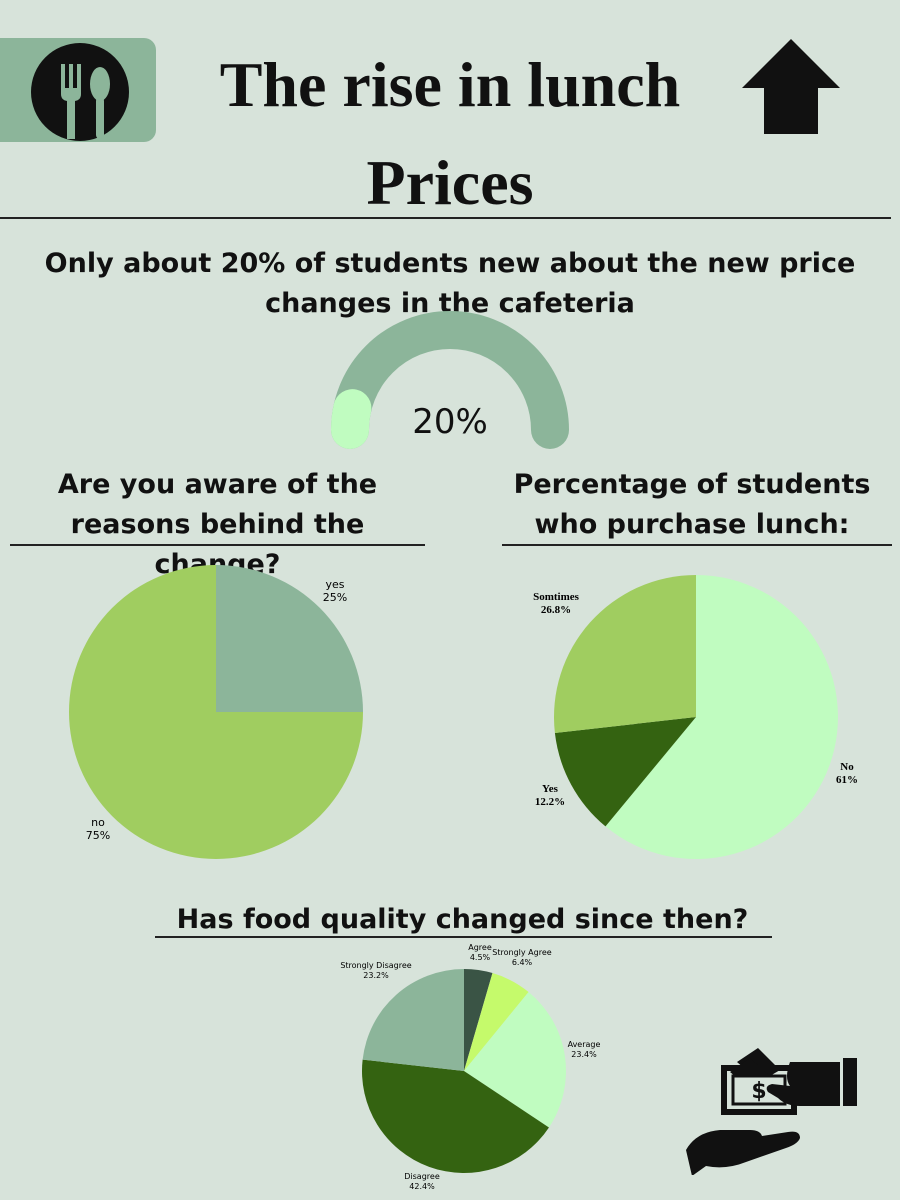  What do you see at coordinates (462, 919) in the screenshot?
I see `chart3-title: Has food quality changed since then?` at bounding box center [462, 919].